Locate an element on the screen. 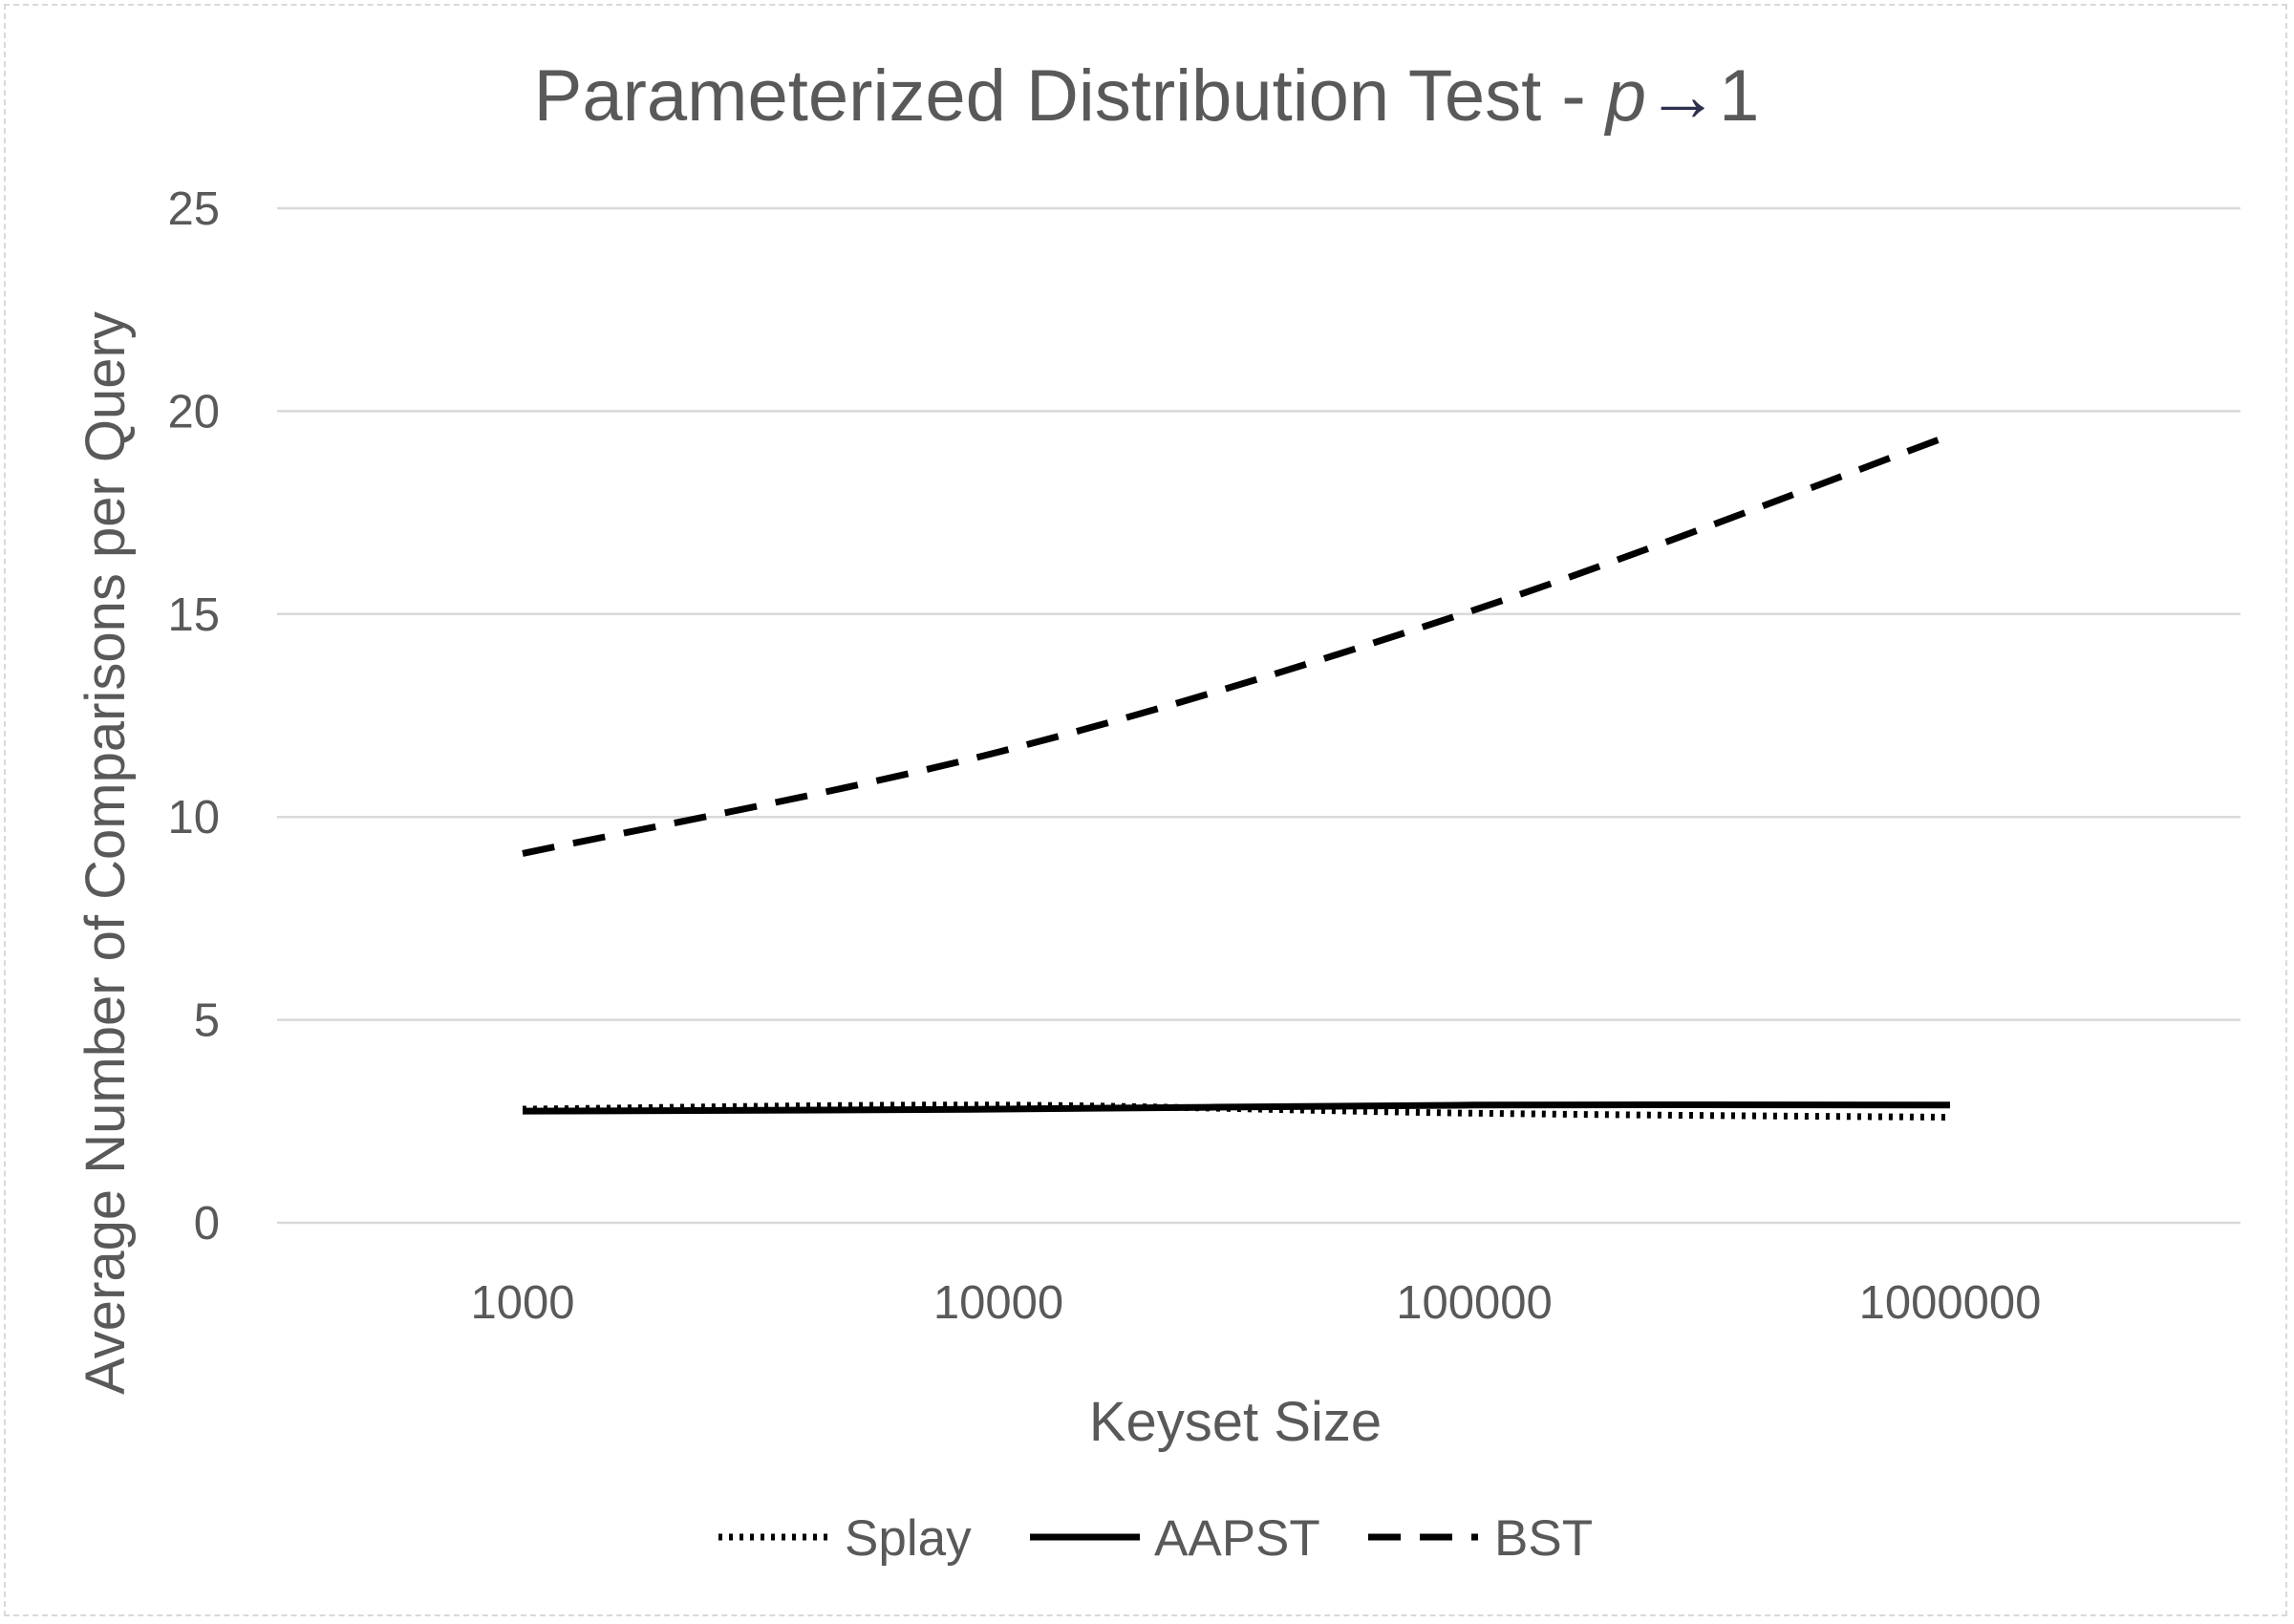 The height and width of the screenshot is (1624, 2294). x-tick-label: 100000 is located at coordinates (1475, 1303).